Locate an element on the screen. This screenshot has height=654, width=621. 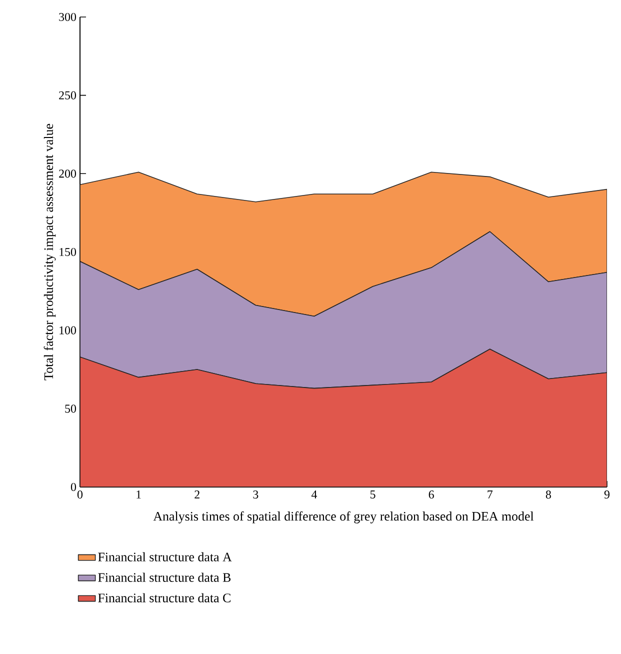
x-tick-label: 9 is located at coordinates (607, 494).